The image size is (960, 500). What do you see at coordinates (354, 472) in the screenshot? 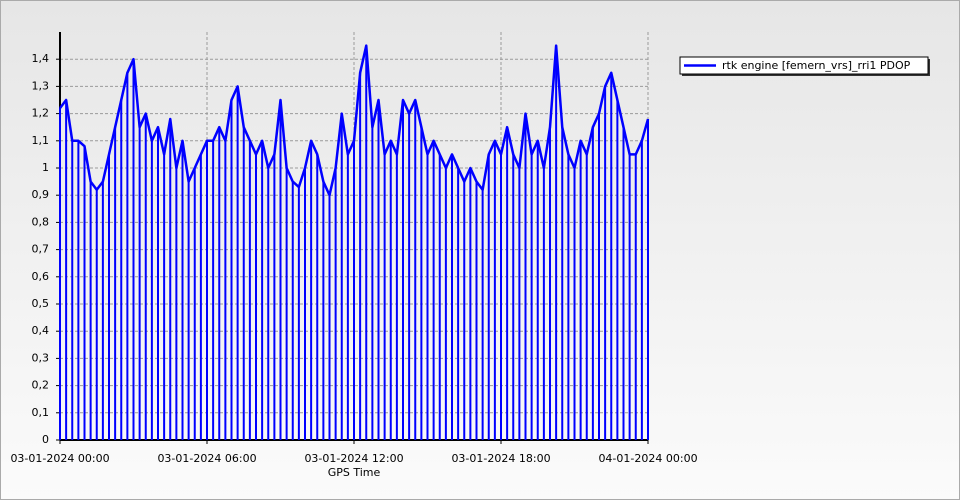
I see `x-axis-label: GPS Time` at bounding box center [354, 472].